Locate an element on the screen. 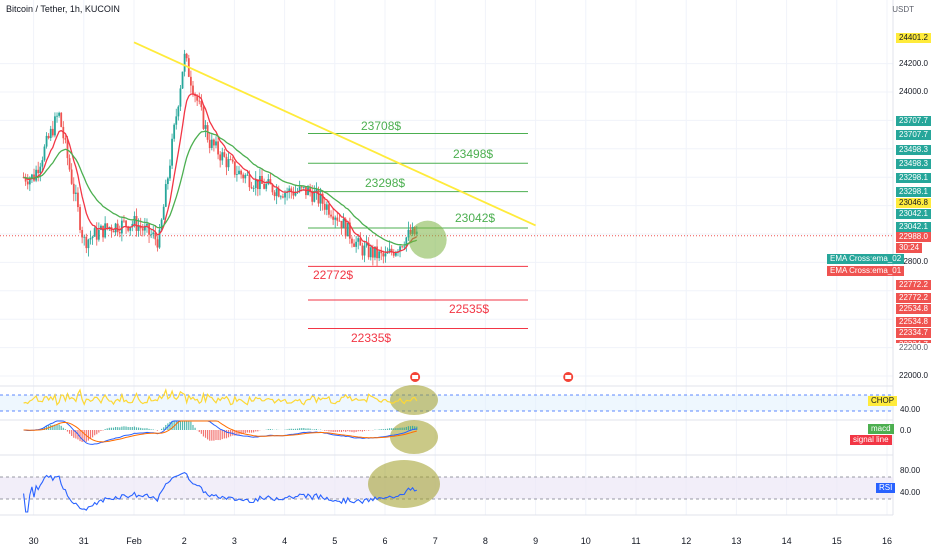 This screenshot has height=550, width=932. price-axis-tag: 22334.7 is located at coordinates (913, 333).